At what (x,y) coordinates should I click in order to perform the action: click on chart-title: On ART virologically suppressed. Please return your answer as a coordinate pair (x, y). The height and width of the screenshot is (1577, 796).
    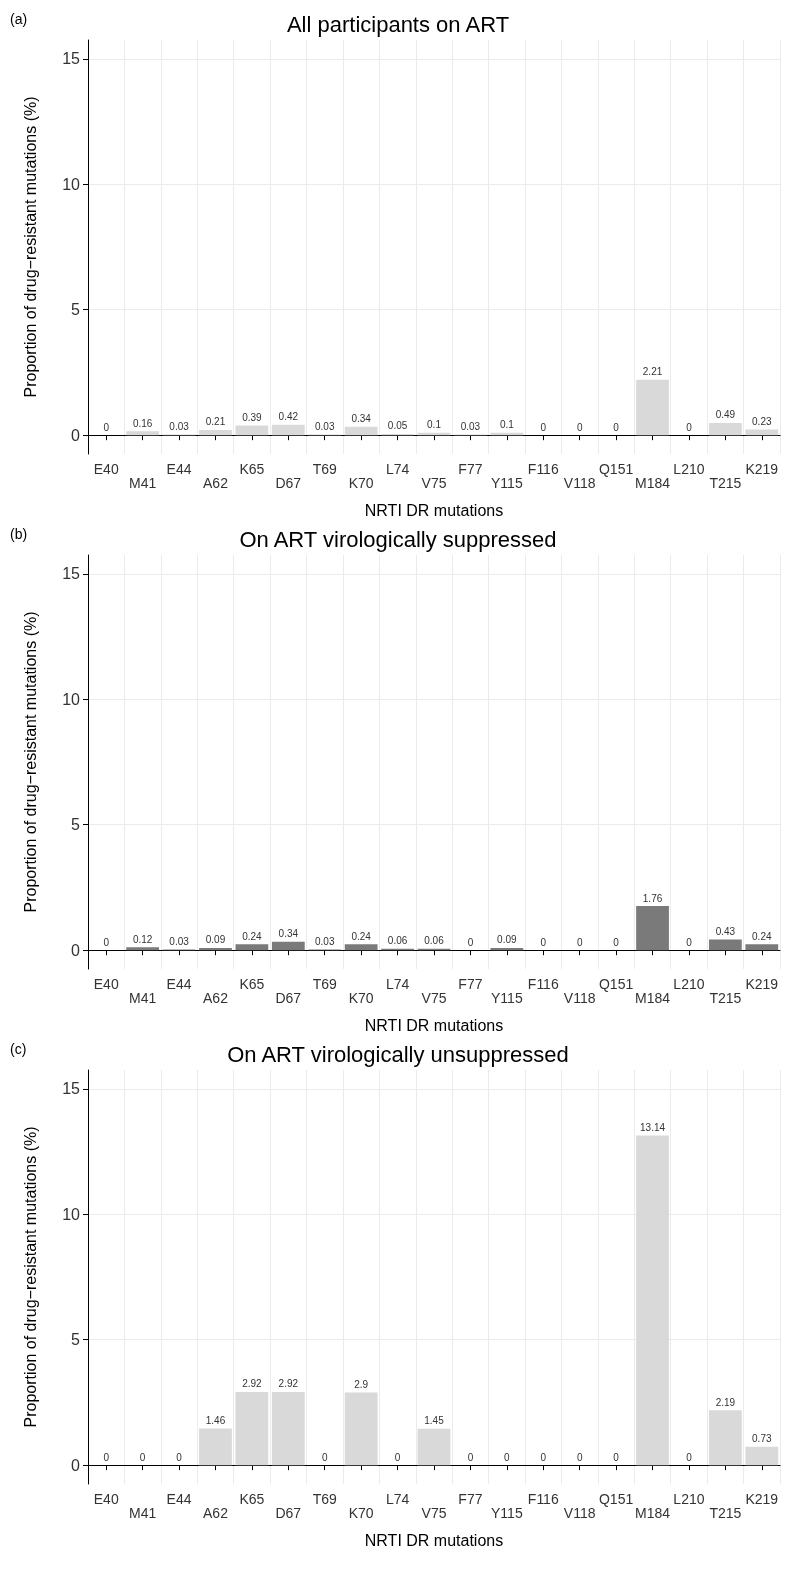
    Looking at the image, I should click on (398, 539).